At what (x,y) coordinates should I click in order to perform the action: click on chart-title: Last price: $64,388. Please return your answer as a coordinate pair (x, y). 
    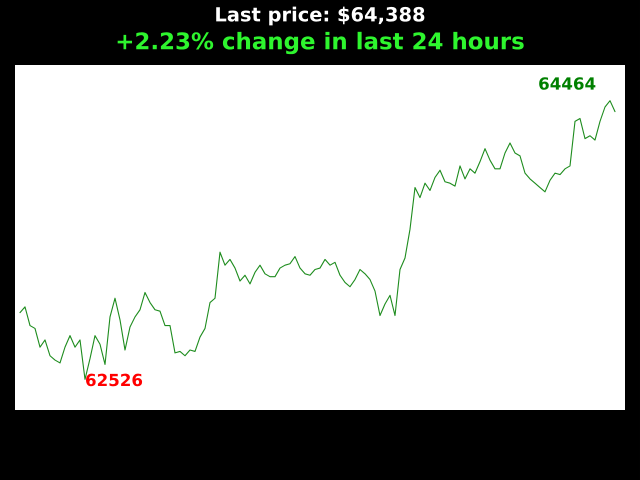
    Looking at the image, I should click on (320, 16).